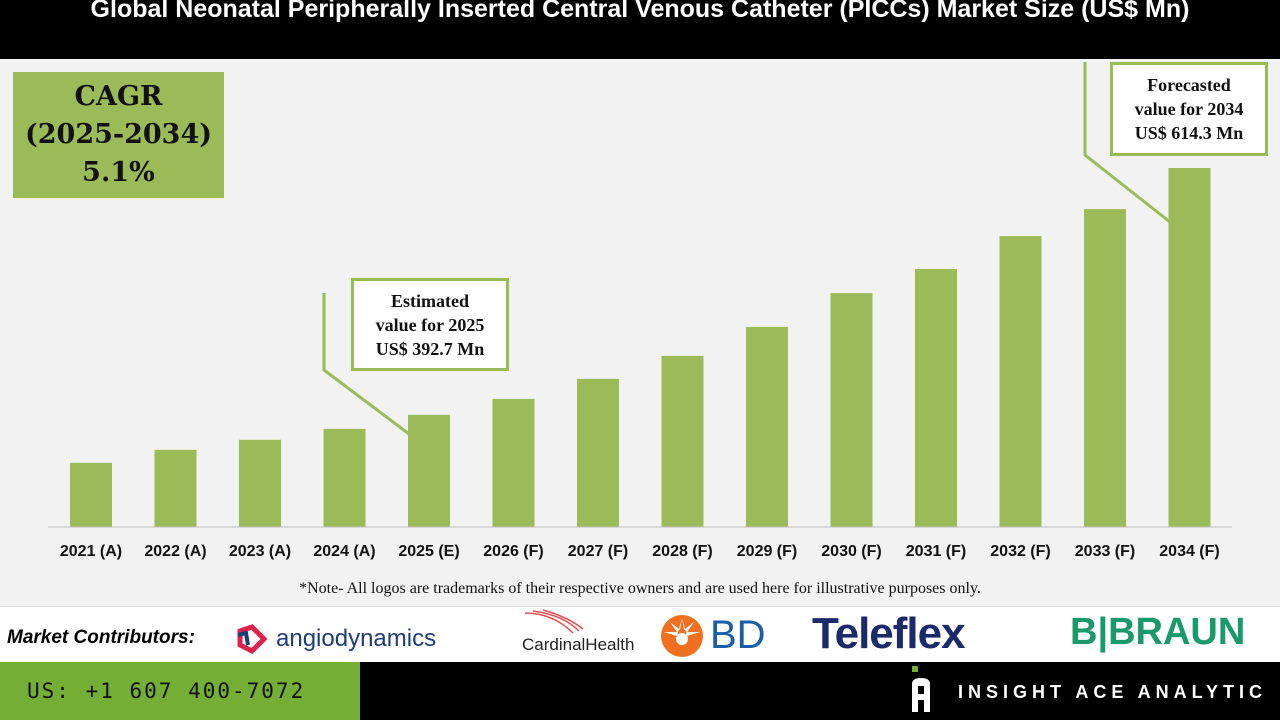  Describe the element at coordinates (1113, 692) in the screenshot. I see `brand-name: INSIGHT ACE ANALYTIC` at that location.